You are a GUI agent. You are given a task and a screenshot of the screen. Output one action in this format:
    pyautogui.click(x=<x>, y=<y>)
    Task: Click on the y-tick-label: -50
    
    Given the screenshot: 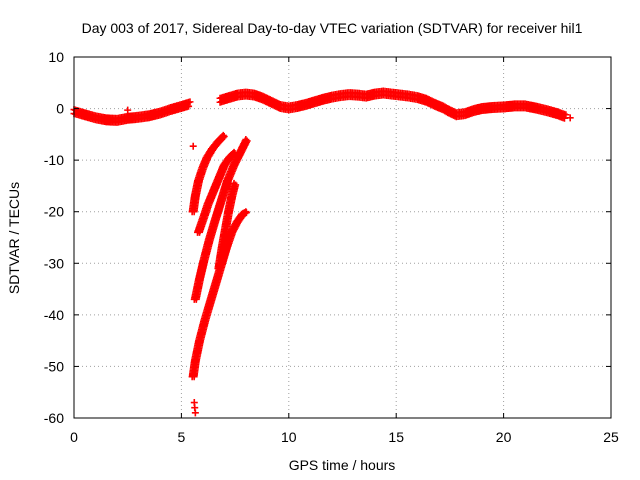 What is the action you would take?
    pyautogui.click(x=54, y=366)
    